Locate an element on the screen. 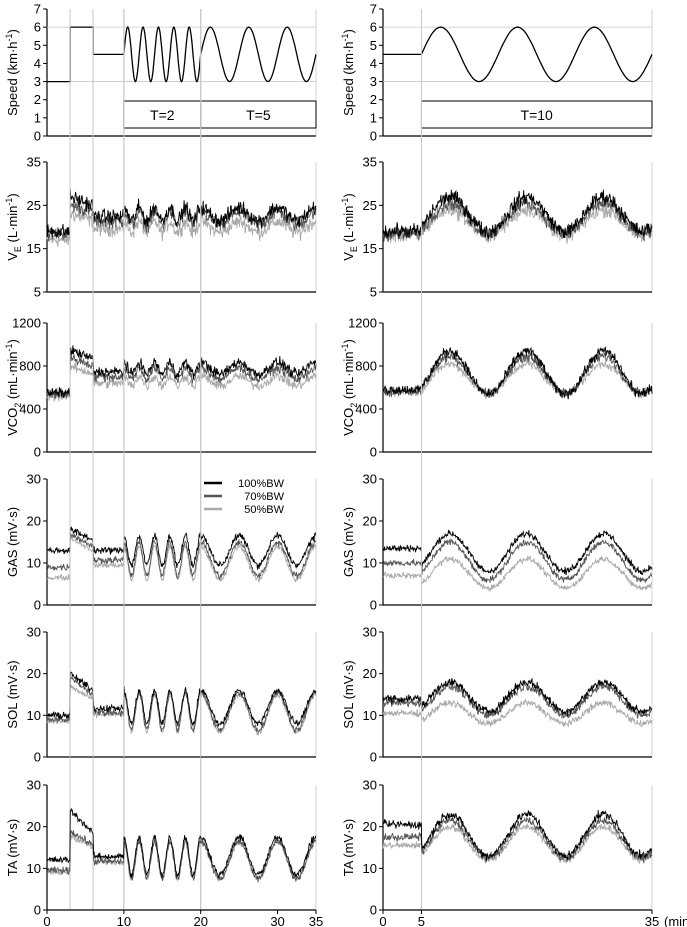  period-label: T=2 is located at coordinates (162, 115).